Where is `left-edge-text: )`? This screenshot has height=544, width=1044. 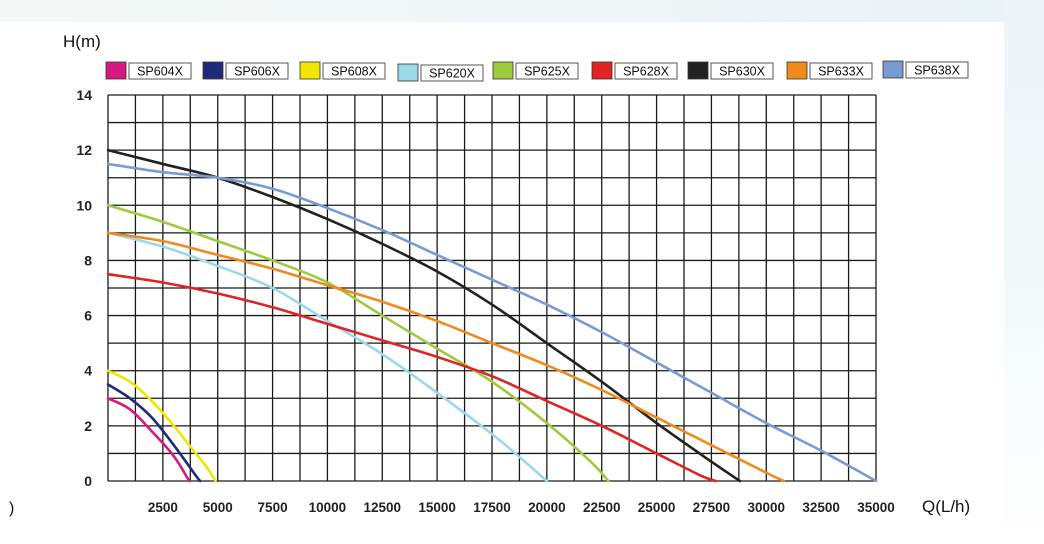 left-edge-text: ) is located at coordinates (11, 508).